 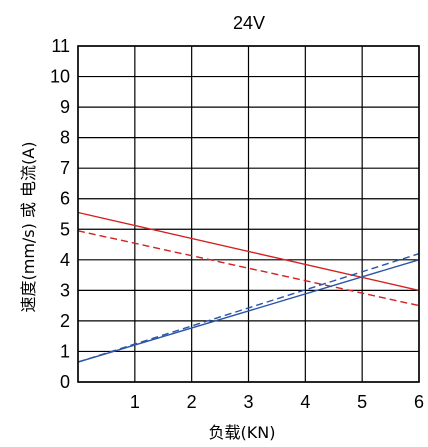 I want to click on y-tick-label: 6, so click(x=65, y=199).